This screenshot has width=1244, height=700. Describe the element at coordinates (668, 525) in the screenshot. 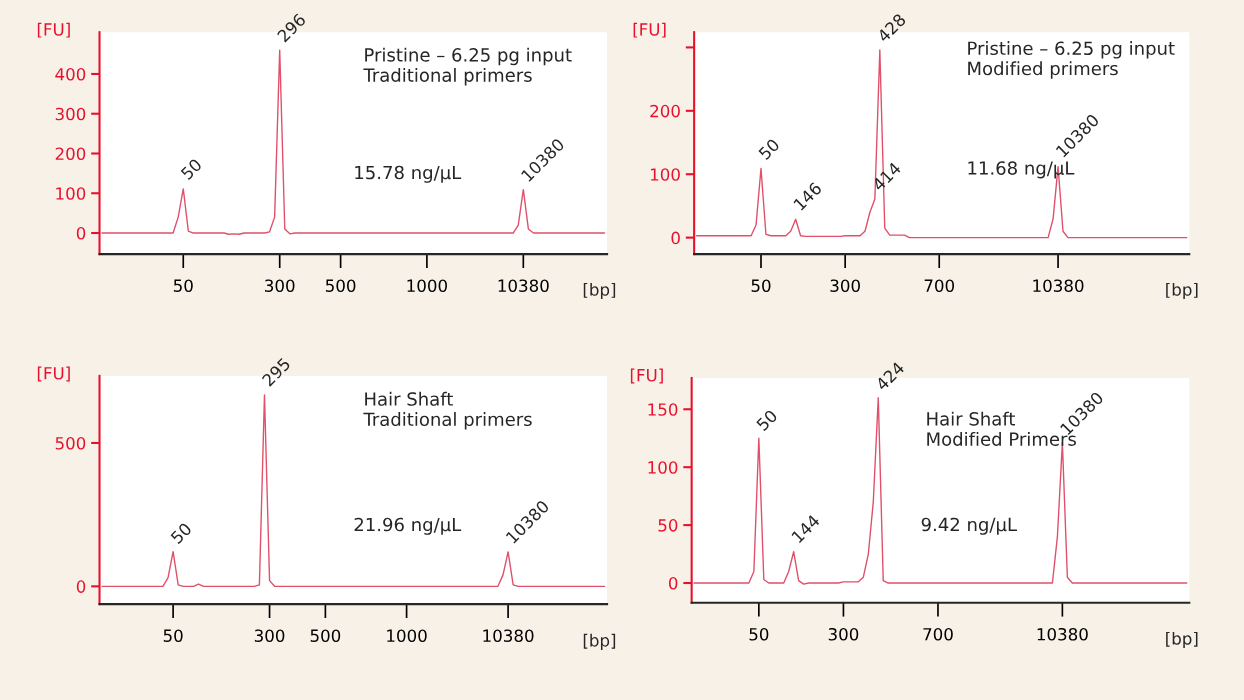

I see `y-tick-label: 50` at that location.